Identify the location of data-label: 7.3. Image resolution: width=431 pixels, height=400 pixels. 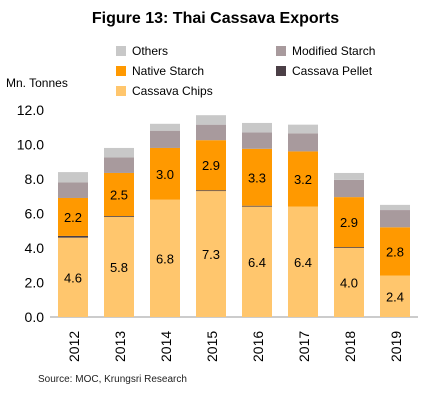
(211, 254).